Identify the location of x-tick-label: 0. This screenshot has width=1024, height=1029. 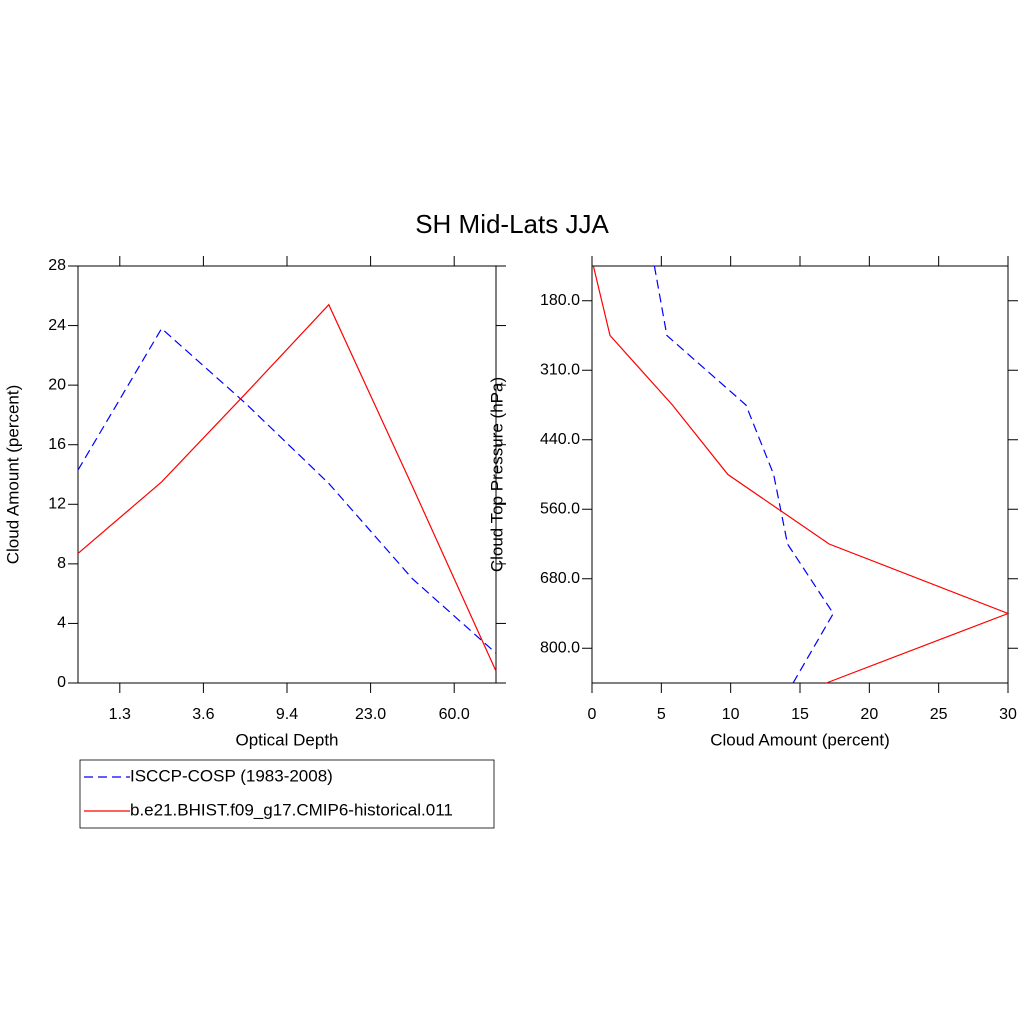
(592, 714).